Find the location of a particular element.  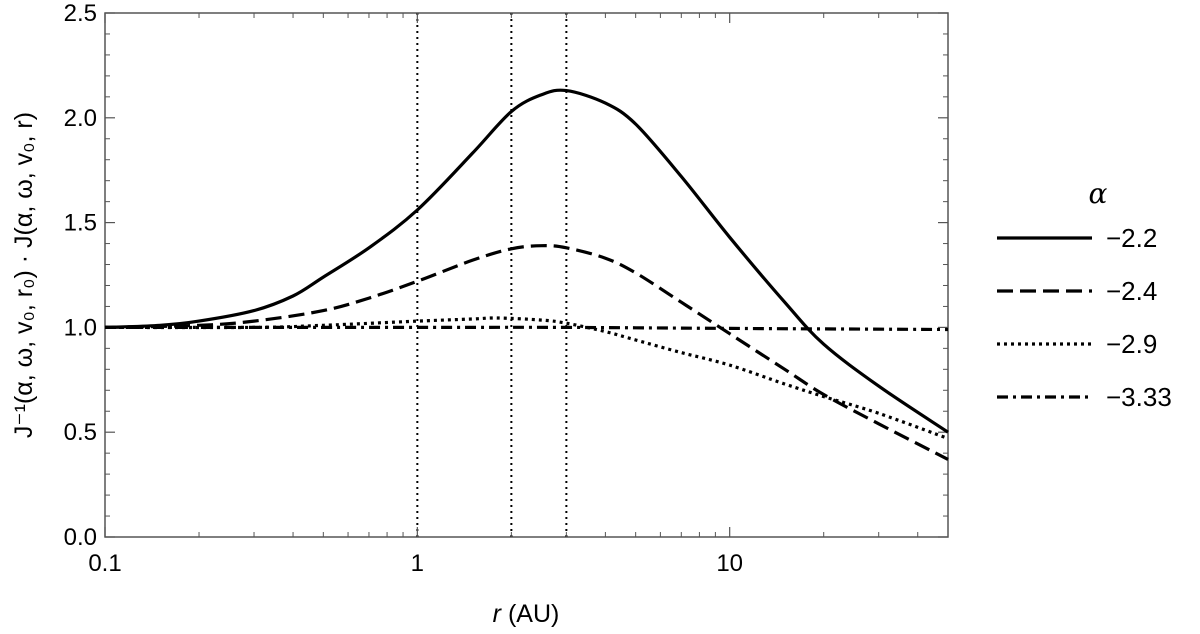

vertical-reference-lines is located at coordinates (492, 275).